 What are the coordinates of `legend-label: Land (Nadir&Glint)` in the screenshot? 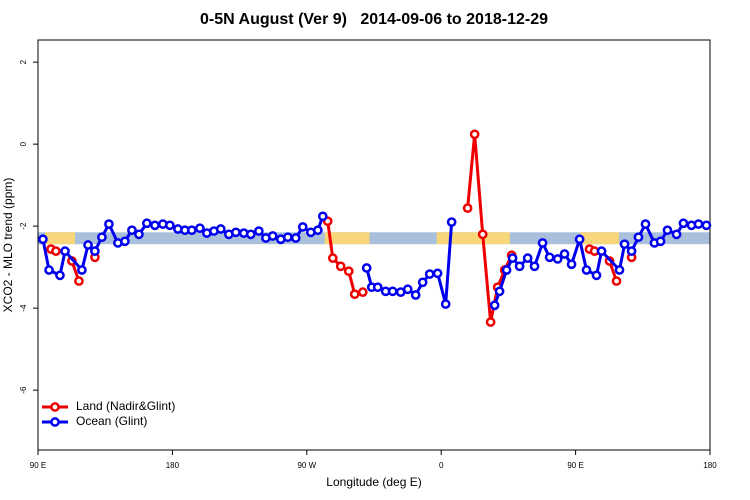 It's located at (125, 406).